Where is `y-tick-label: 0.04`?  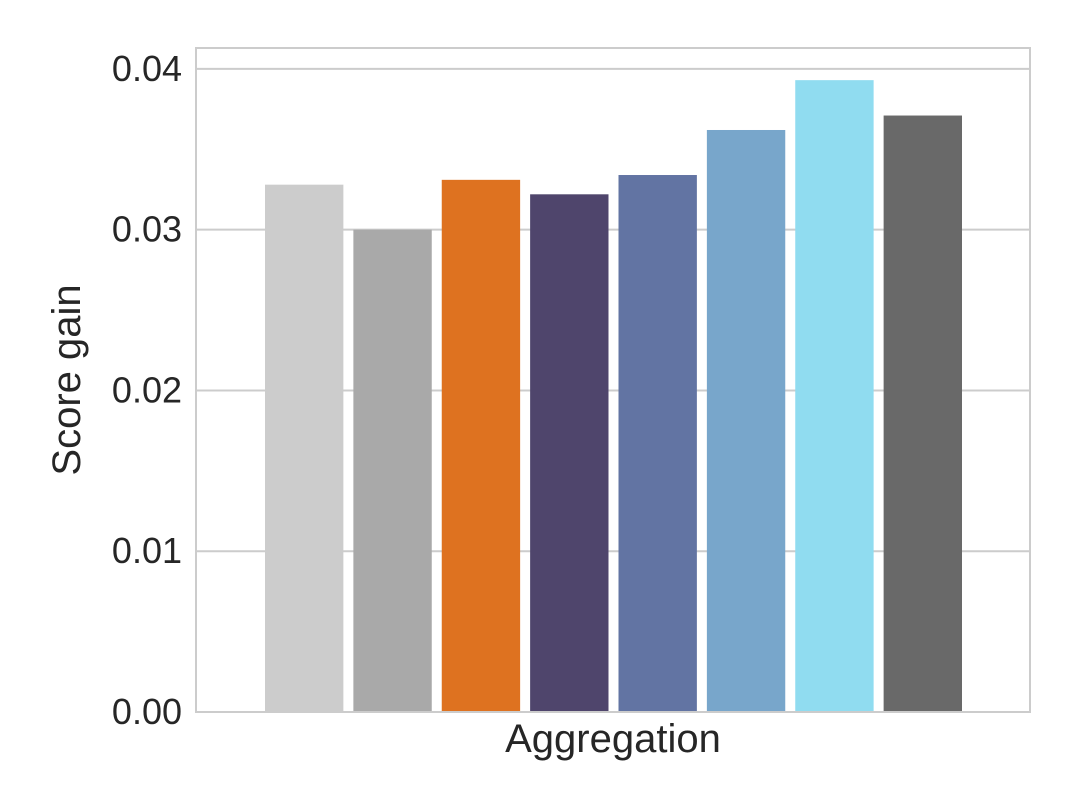
y-tick-label: 0.04 is located at coordinates (147, 68).